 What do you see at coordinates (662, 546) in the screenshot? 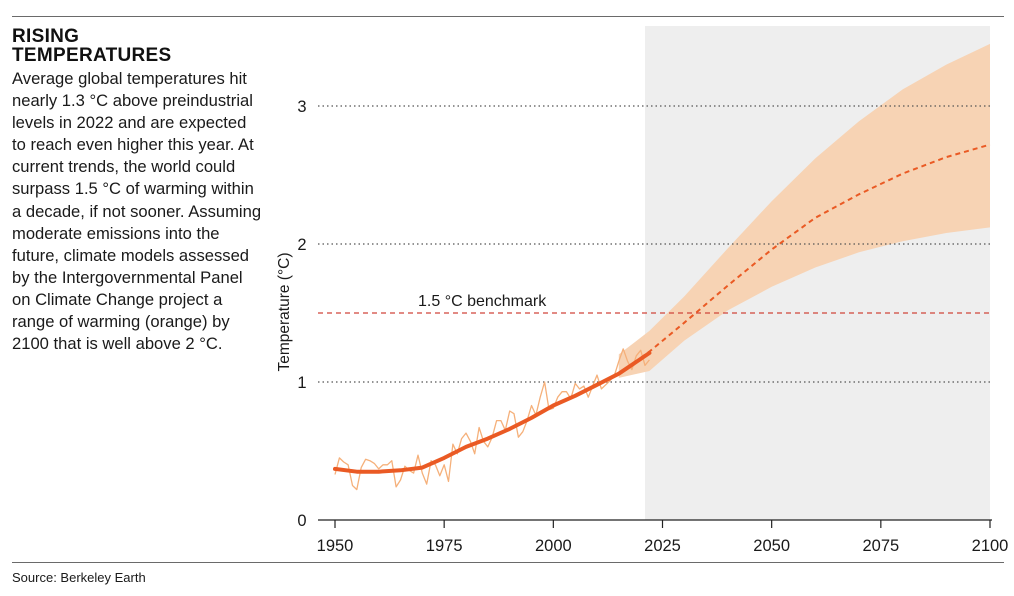
I see `x-tick-label-2025: 2025` at bounding box center [662, 546].